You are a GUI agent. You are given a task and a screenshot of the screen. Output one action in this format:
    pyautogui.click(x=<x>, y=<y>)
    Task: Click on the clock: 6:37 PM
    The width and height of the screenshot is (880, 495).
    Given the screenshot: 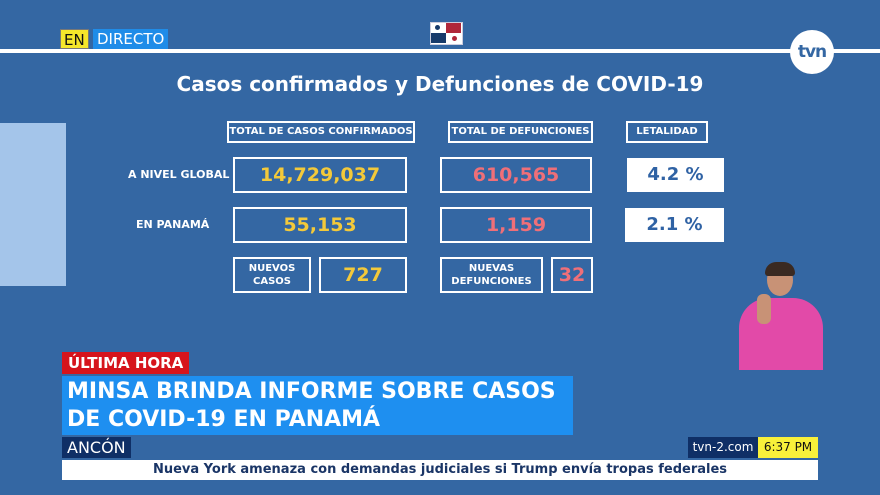 What is the action you would take?
    pyautogui.click(x=788, y=447)
    